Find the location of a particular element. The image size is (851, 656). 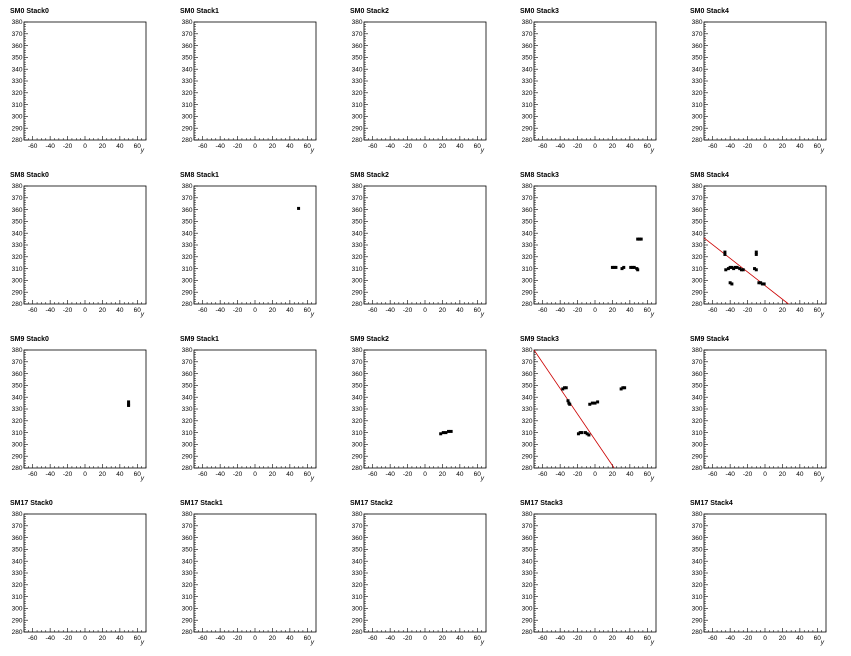

chart-title: SM17 Stack3 is located at coordinates (541, 503).